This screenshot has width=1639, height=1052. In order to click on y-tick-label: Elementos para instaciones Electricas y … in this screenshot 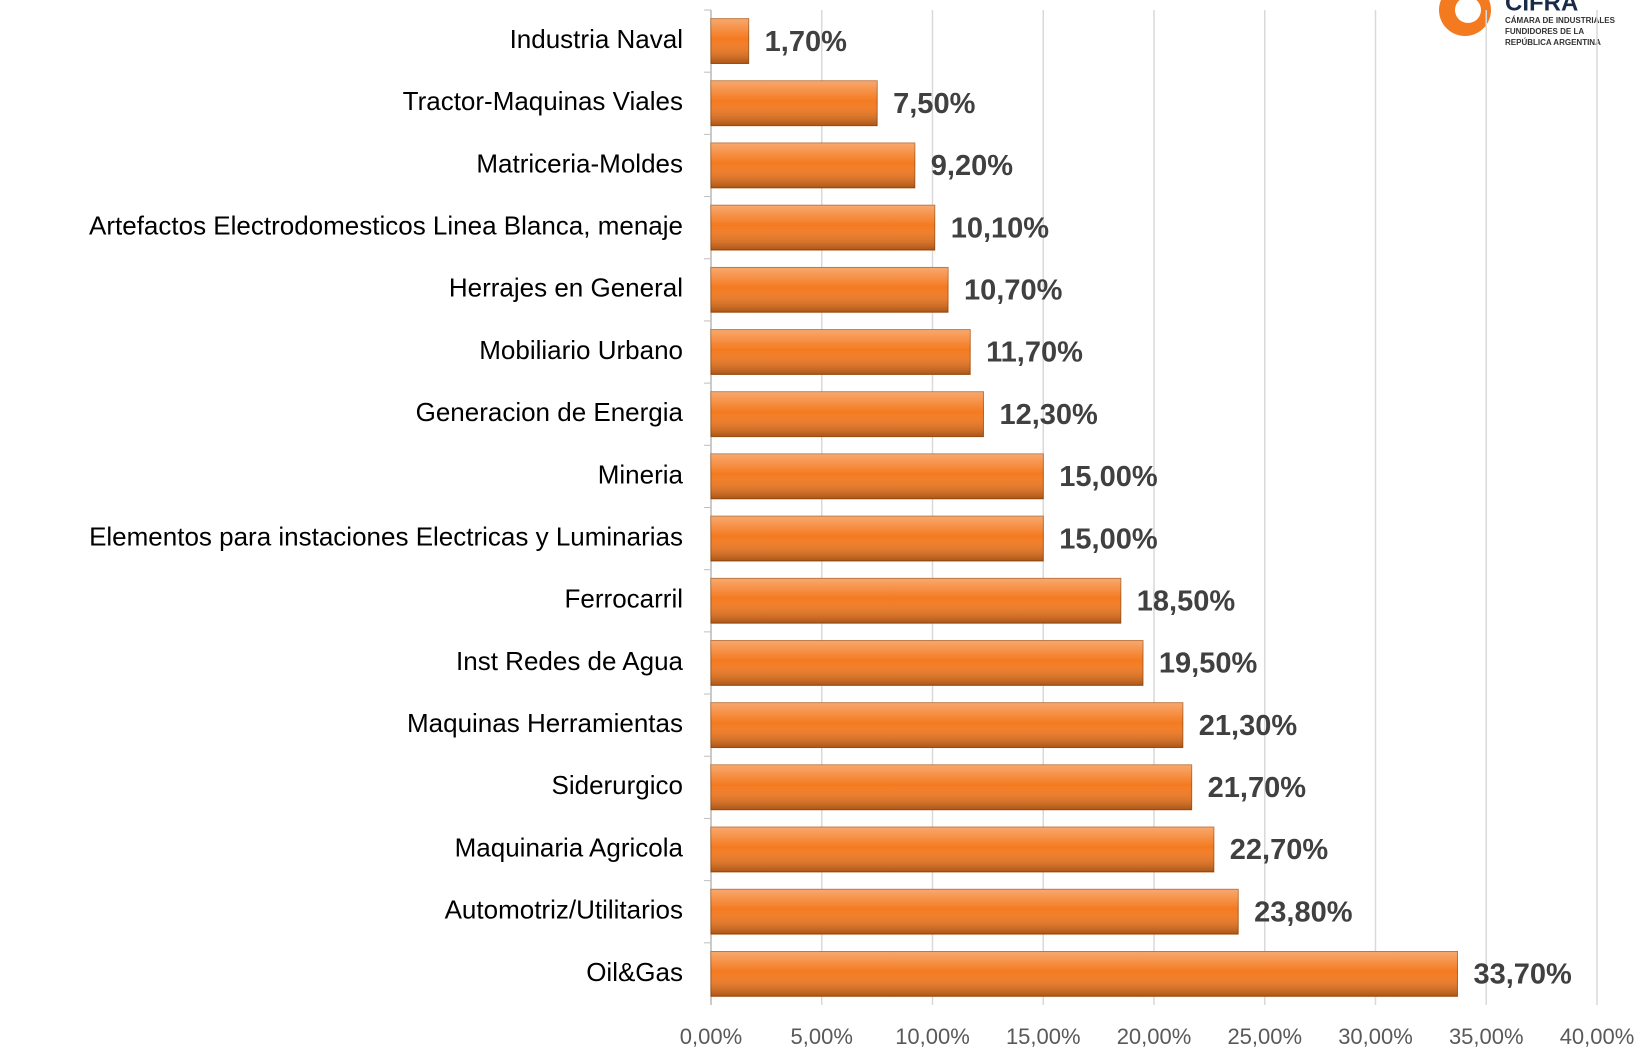, I will do `click(386, 536)`.